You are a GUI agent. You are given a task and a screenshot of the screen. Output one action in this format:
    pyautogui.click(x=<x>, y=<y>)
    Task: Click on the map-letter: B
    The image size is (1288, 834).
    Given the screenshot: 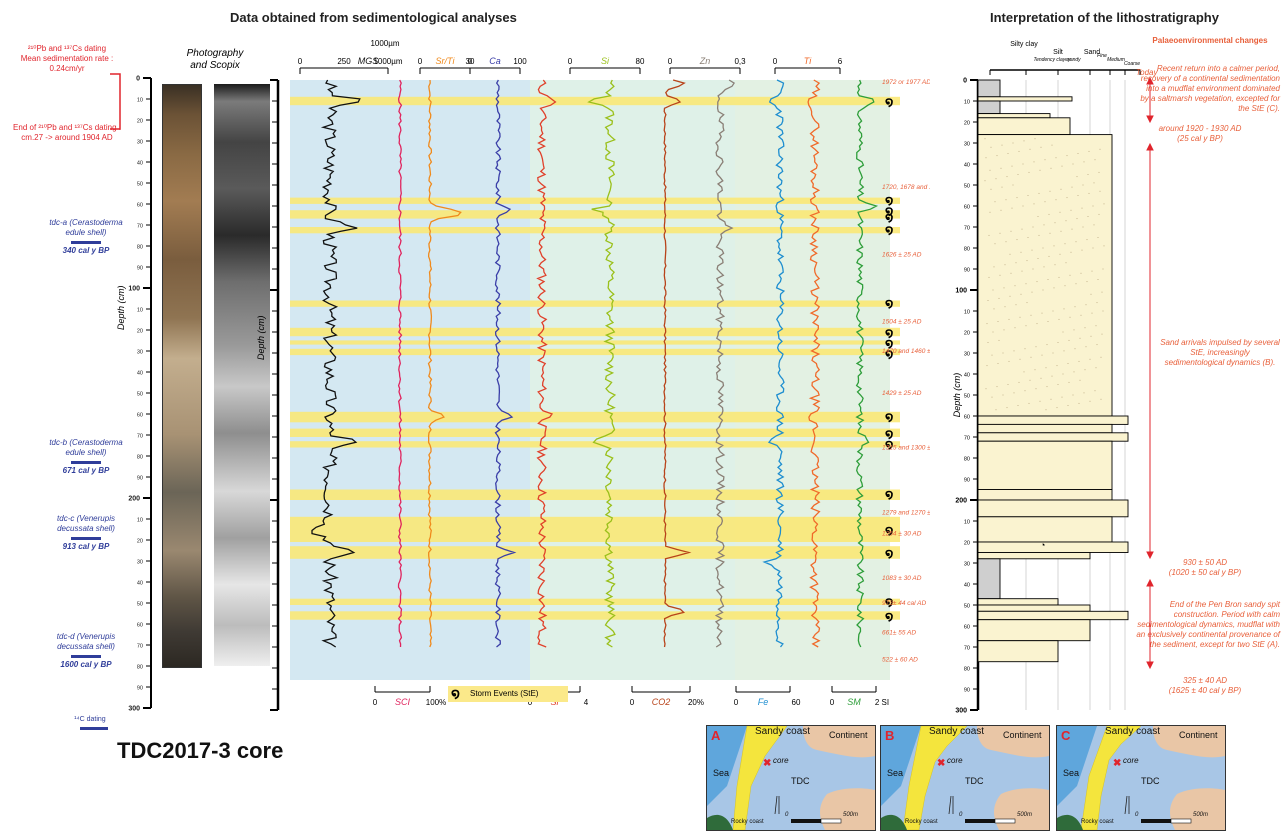 What is the action you would take?
    pyautogui.click(x=890, y=735)
    